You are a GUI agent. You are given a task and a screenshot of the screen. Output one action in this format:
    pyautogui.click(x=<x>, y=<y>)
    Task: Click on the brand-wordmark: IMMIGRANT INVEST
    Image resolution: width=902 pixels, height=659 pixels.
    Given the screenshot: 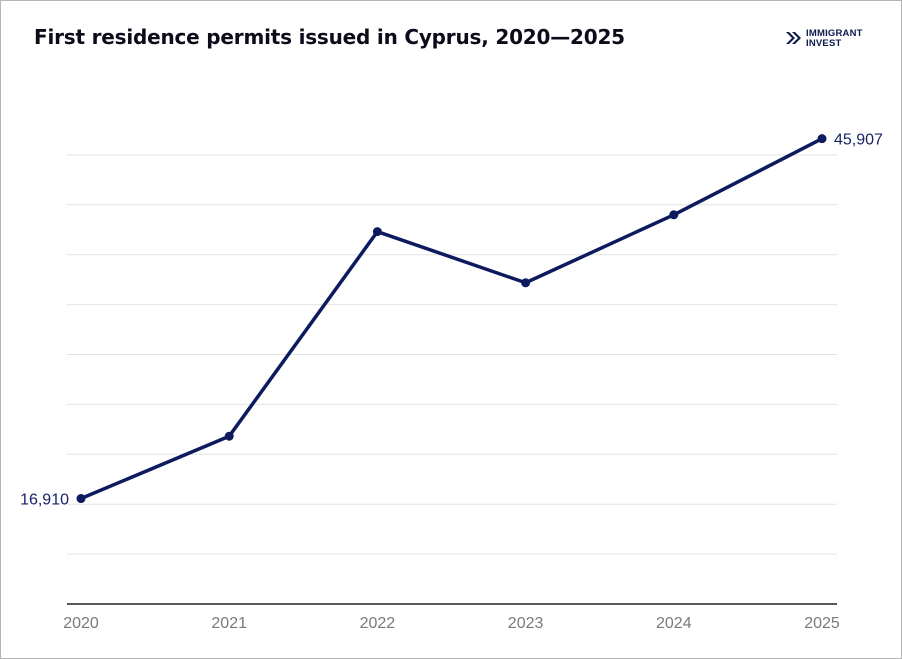 What is the action you would take?
    pyautogui.click(x=834, y=39)
    